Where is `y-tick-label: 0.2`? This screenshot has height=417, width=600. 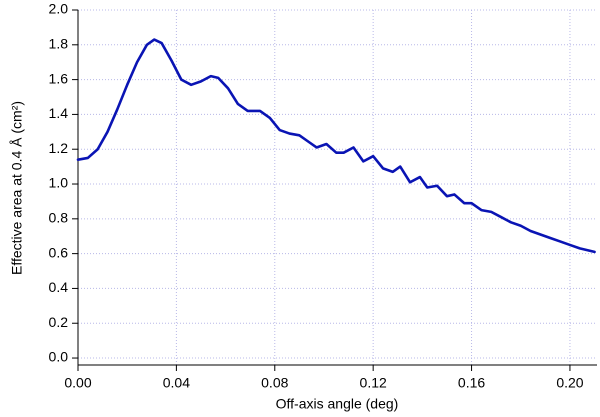 y-tick-label: 0.2 is located at coordinates (59, 322).